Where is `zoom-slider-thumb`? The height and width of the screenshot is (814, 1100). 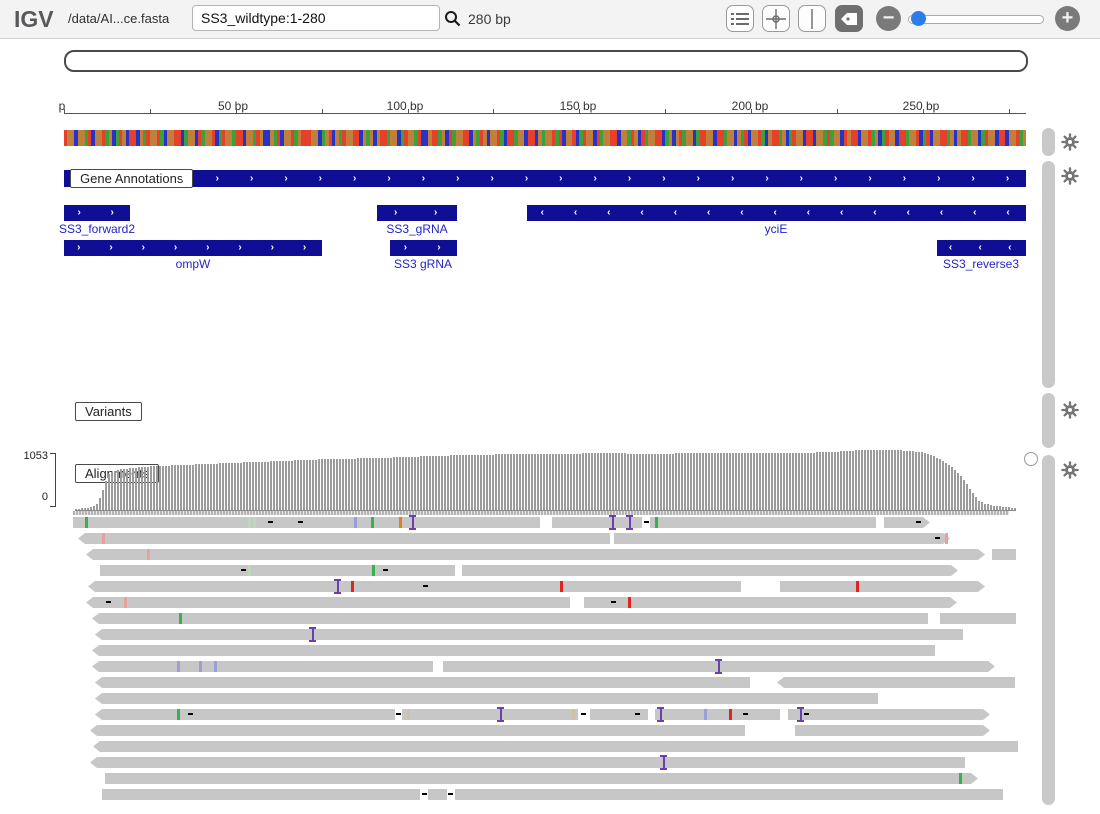 zoom-slider-thumb is located at coordinates (918, 18).